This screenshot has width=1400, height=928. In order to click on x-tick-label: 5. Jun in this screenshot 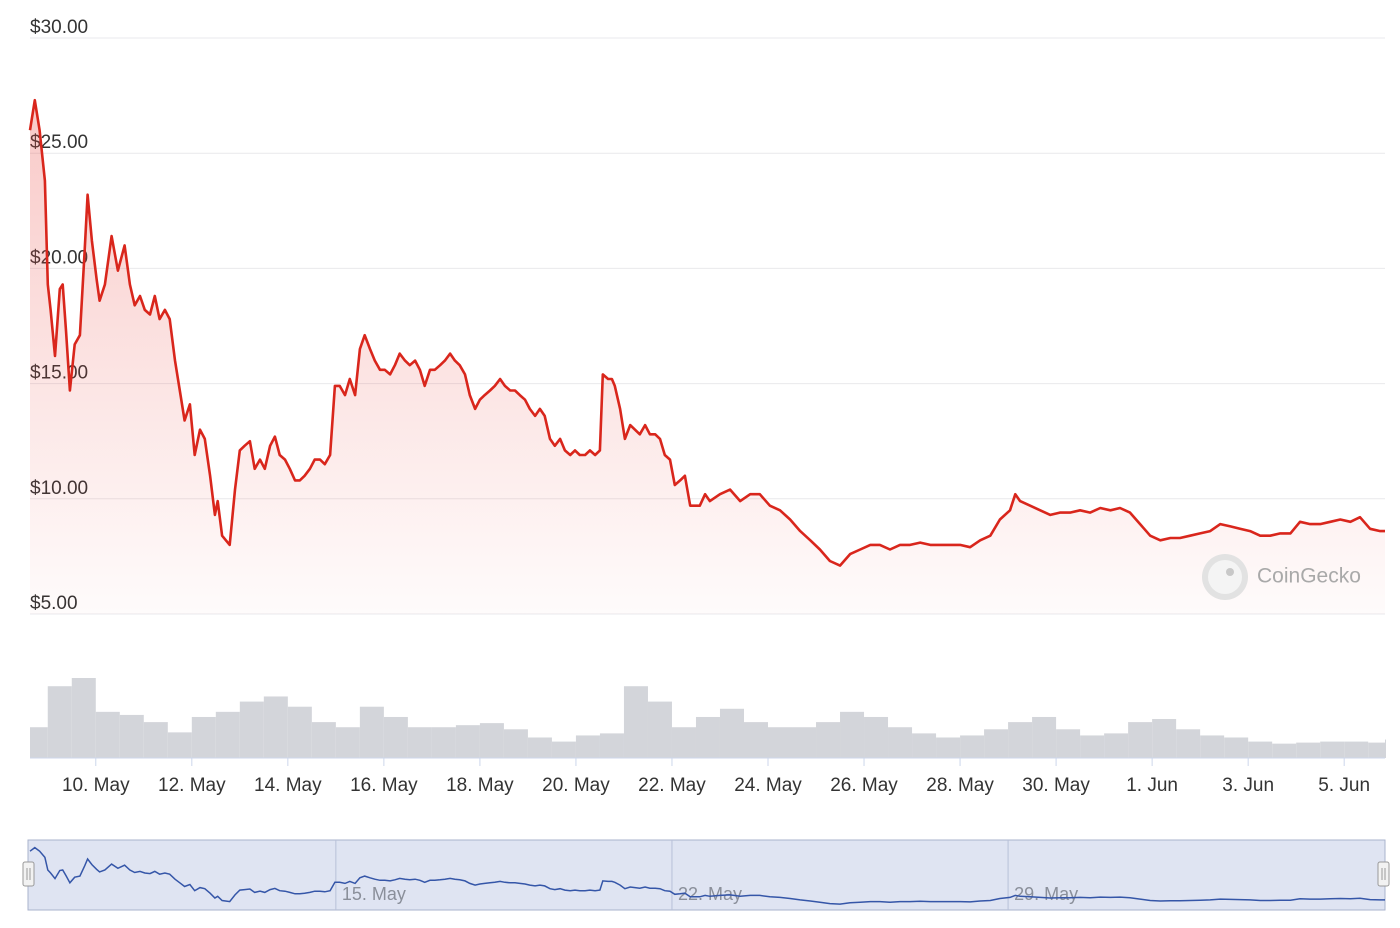, I will do `click(1344, 785)`.